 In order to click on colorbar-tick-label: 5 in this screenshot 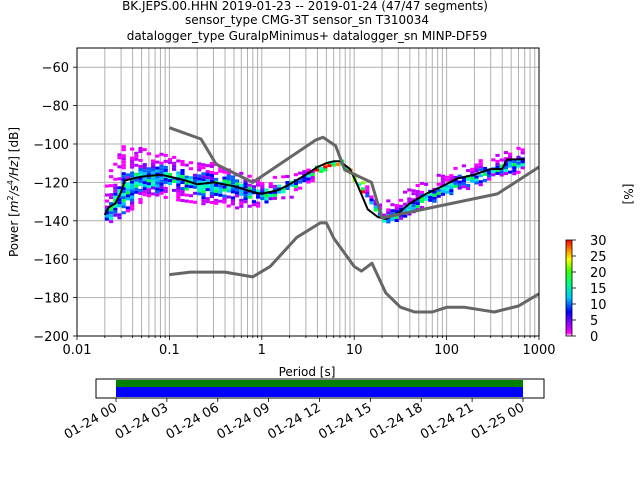, I will do `click(594, 321)`.